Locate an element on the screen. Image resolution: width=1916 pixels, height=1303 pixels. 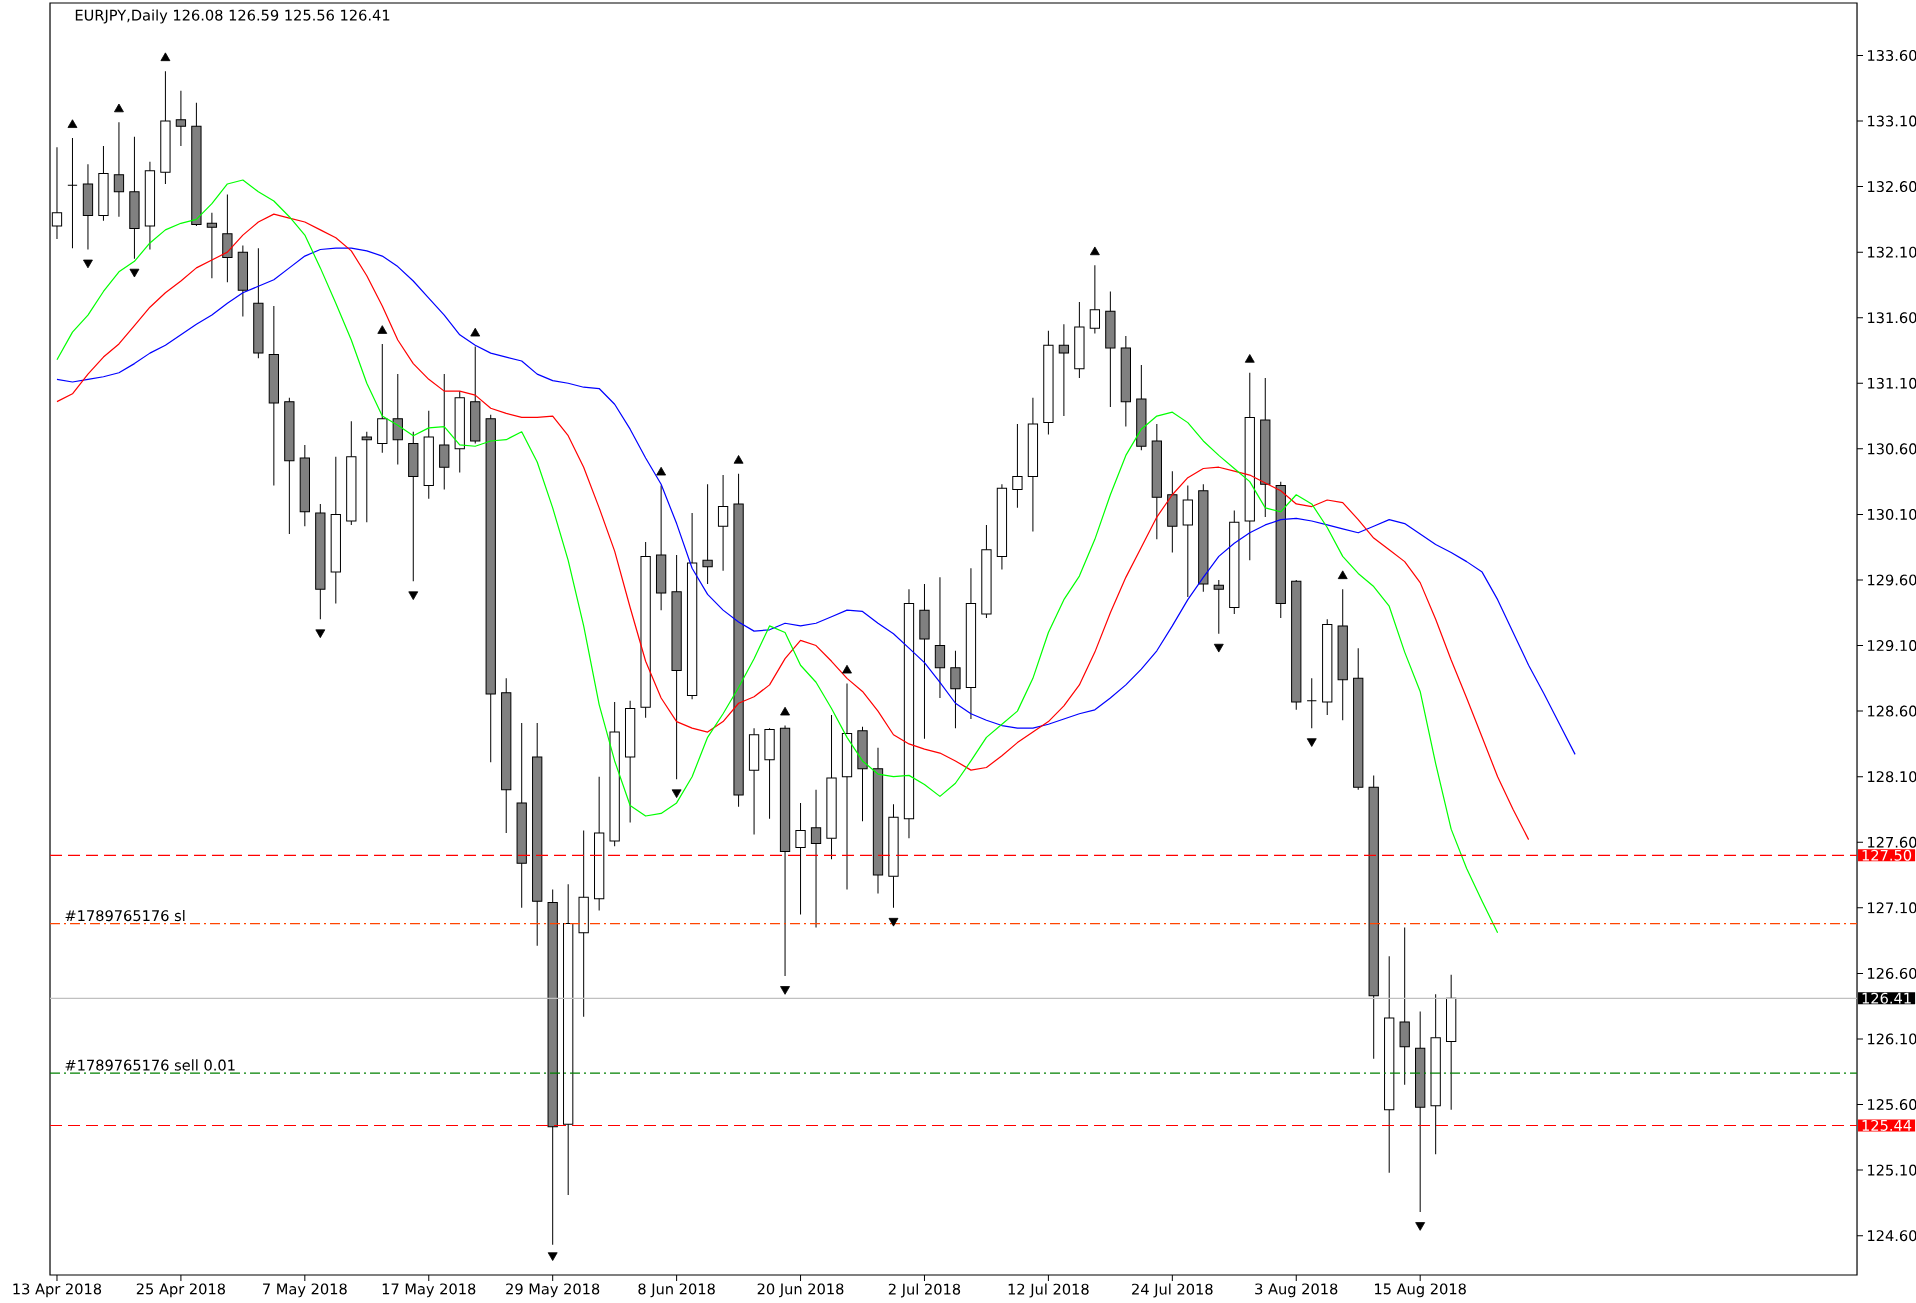
x-tick-label: 8 Jun 2018 is located at coordinates (676, 1290).